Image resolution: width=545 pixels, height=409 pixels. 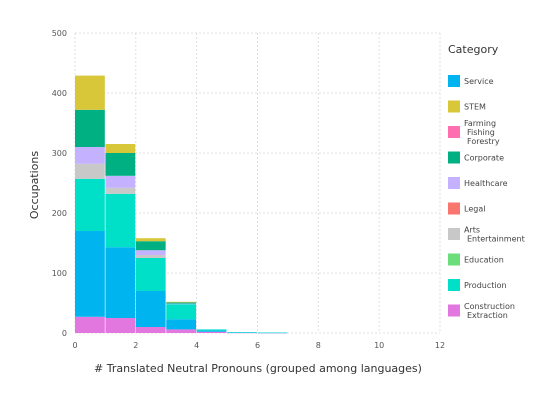 I want to click on y-tick-label: 300, so click(x=59, y=153).